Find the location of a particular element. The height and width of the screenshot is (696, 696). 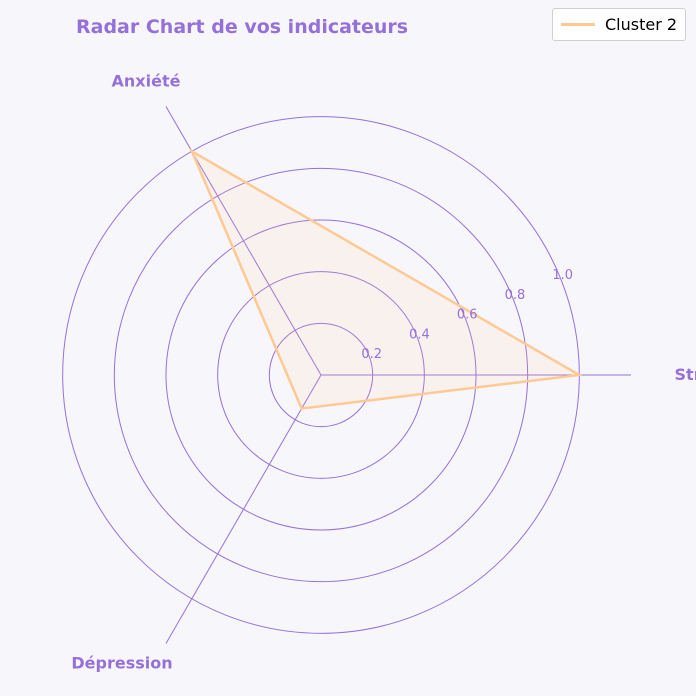

axis-label-stress: Stress is located at coordinates (685, 374).